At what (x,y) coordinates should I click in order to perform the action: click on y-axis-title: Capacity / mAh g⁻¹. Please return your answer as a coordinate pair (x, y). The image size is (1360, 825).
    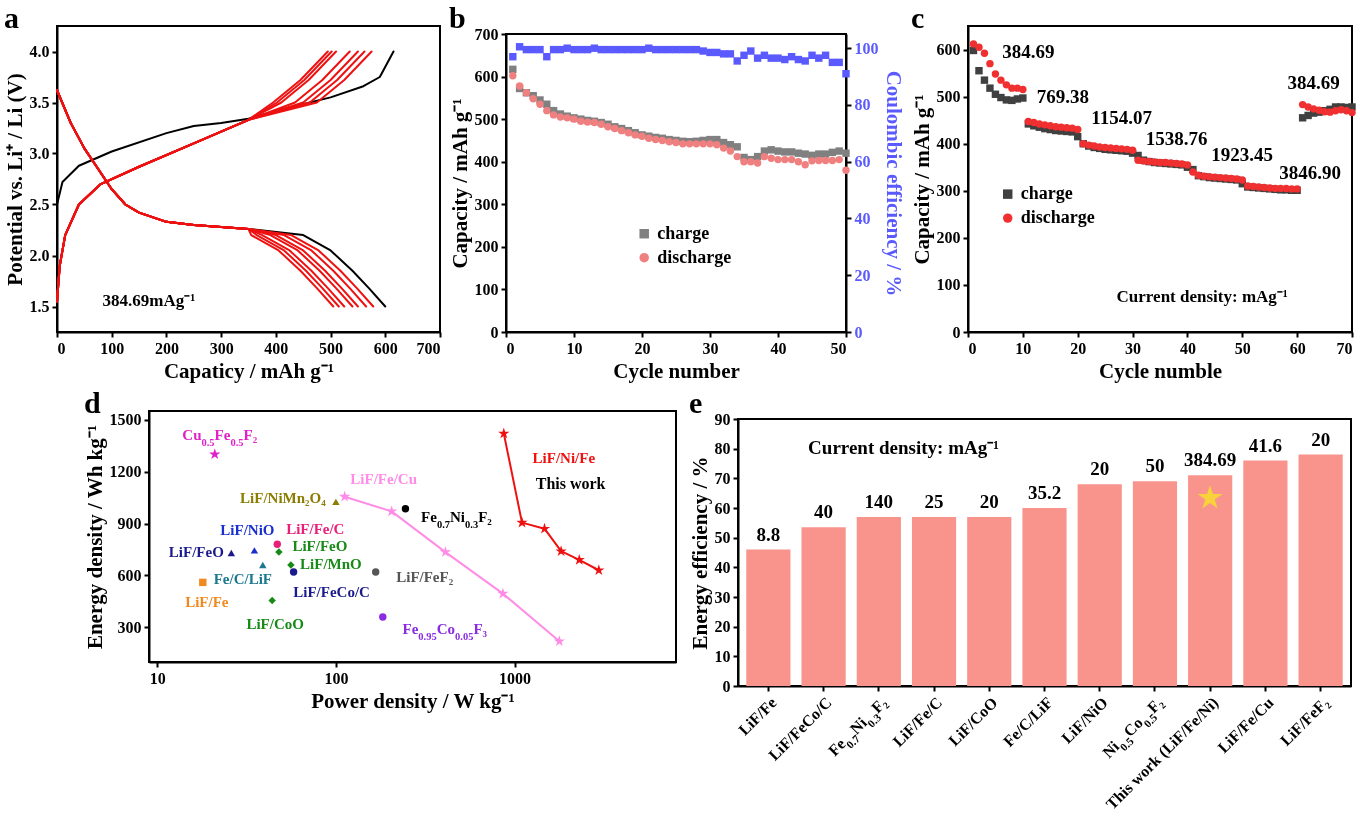
    Looking at the image, I should click on (921, 179).